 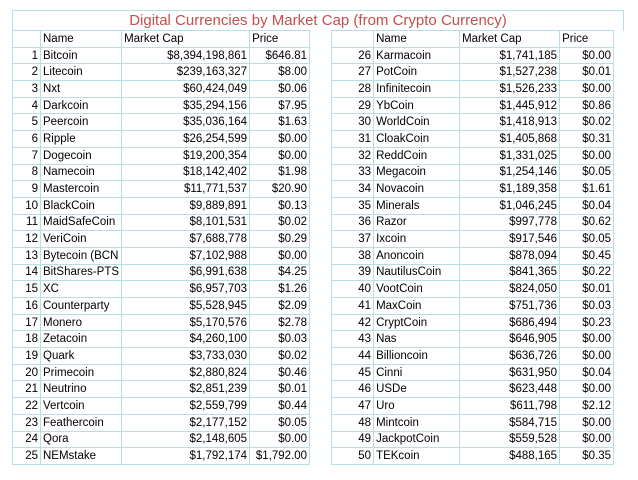 What do you see at coordinates (186, 339) in the screenshot?
I see `market-cap-cell: $4,260,100` at bounding box center [186, 339].